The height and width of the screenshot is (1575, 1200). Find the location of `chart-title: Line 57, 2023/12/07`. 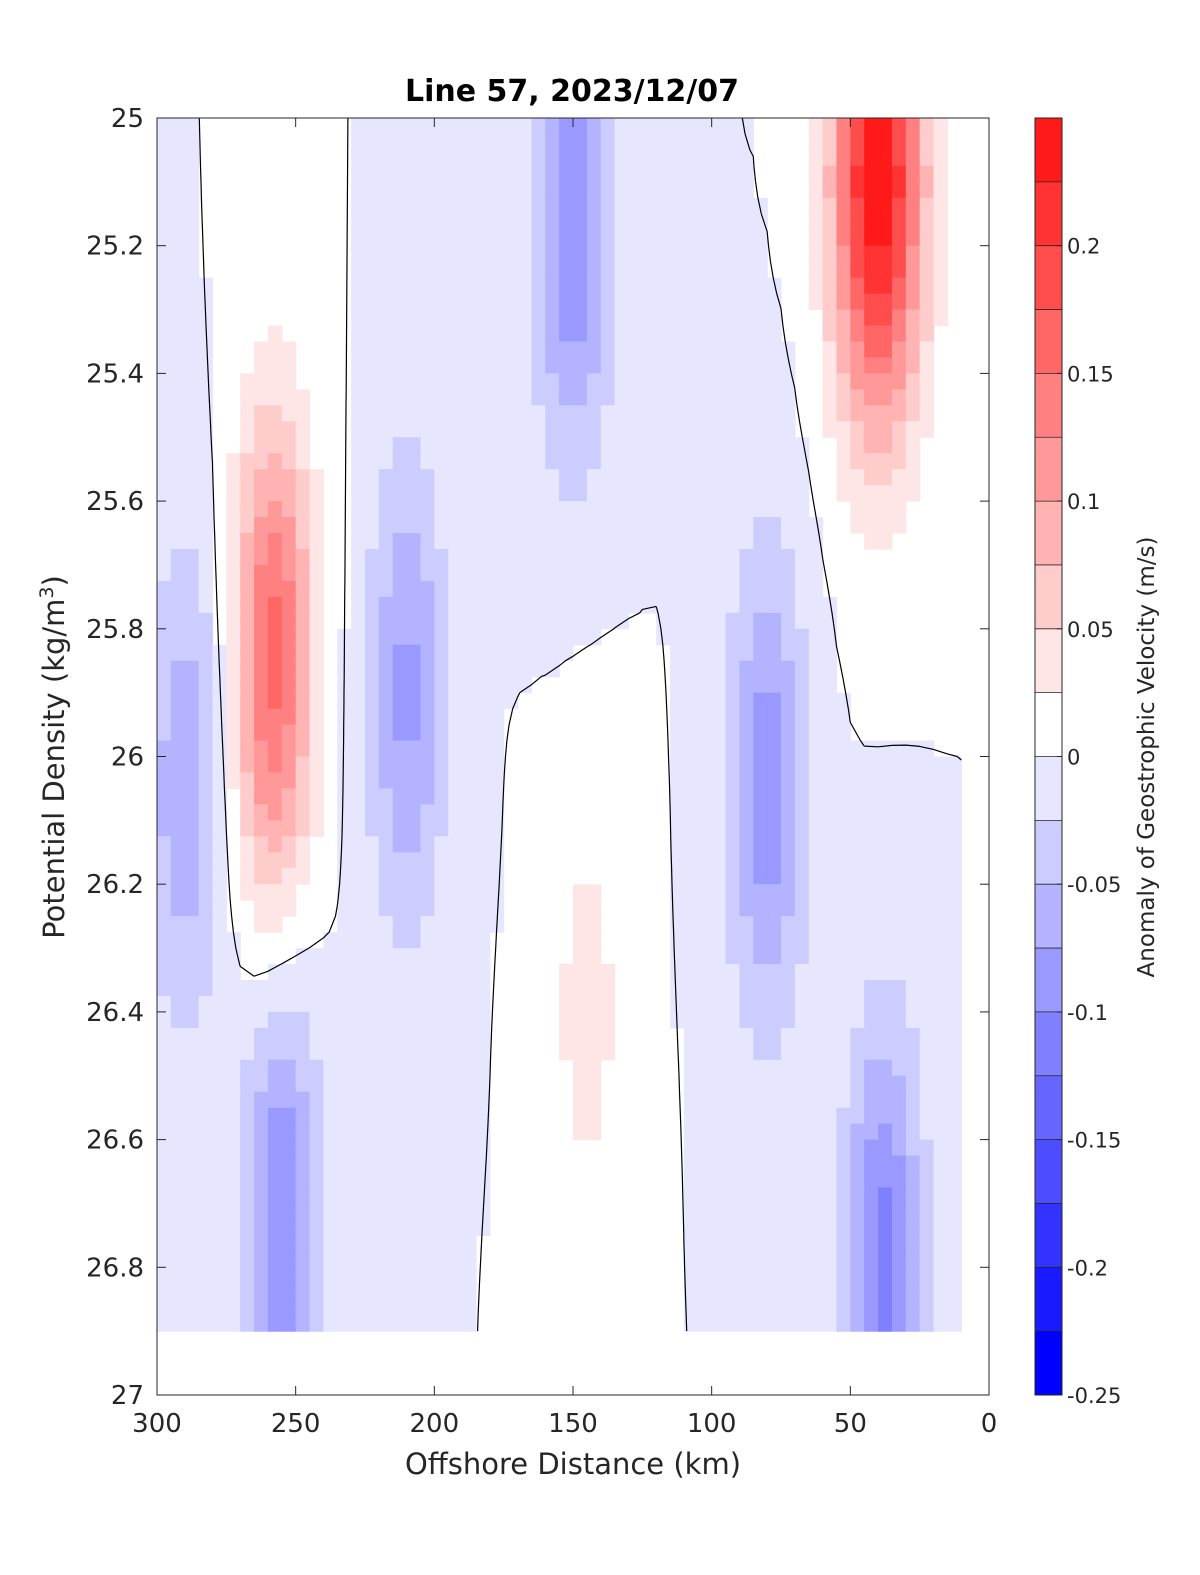

chart-title: Line 57, 2023/12/07 is located at coordinates (572, 91).